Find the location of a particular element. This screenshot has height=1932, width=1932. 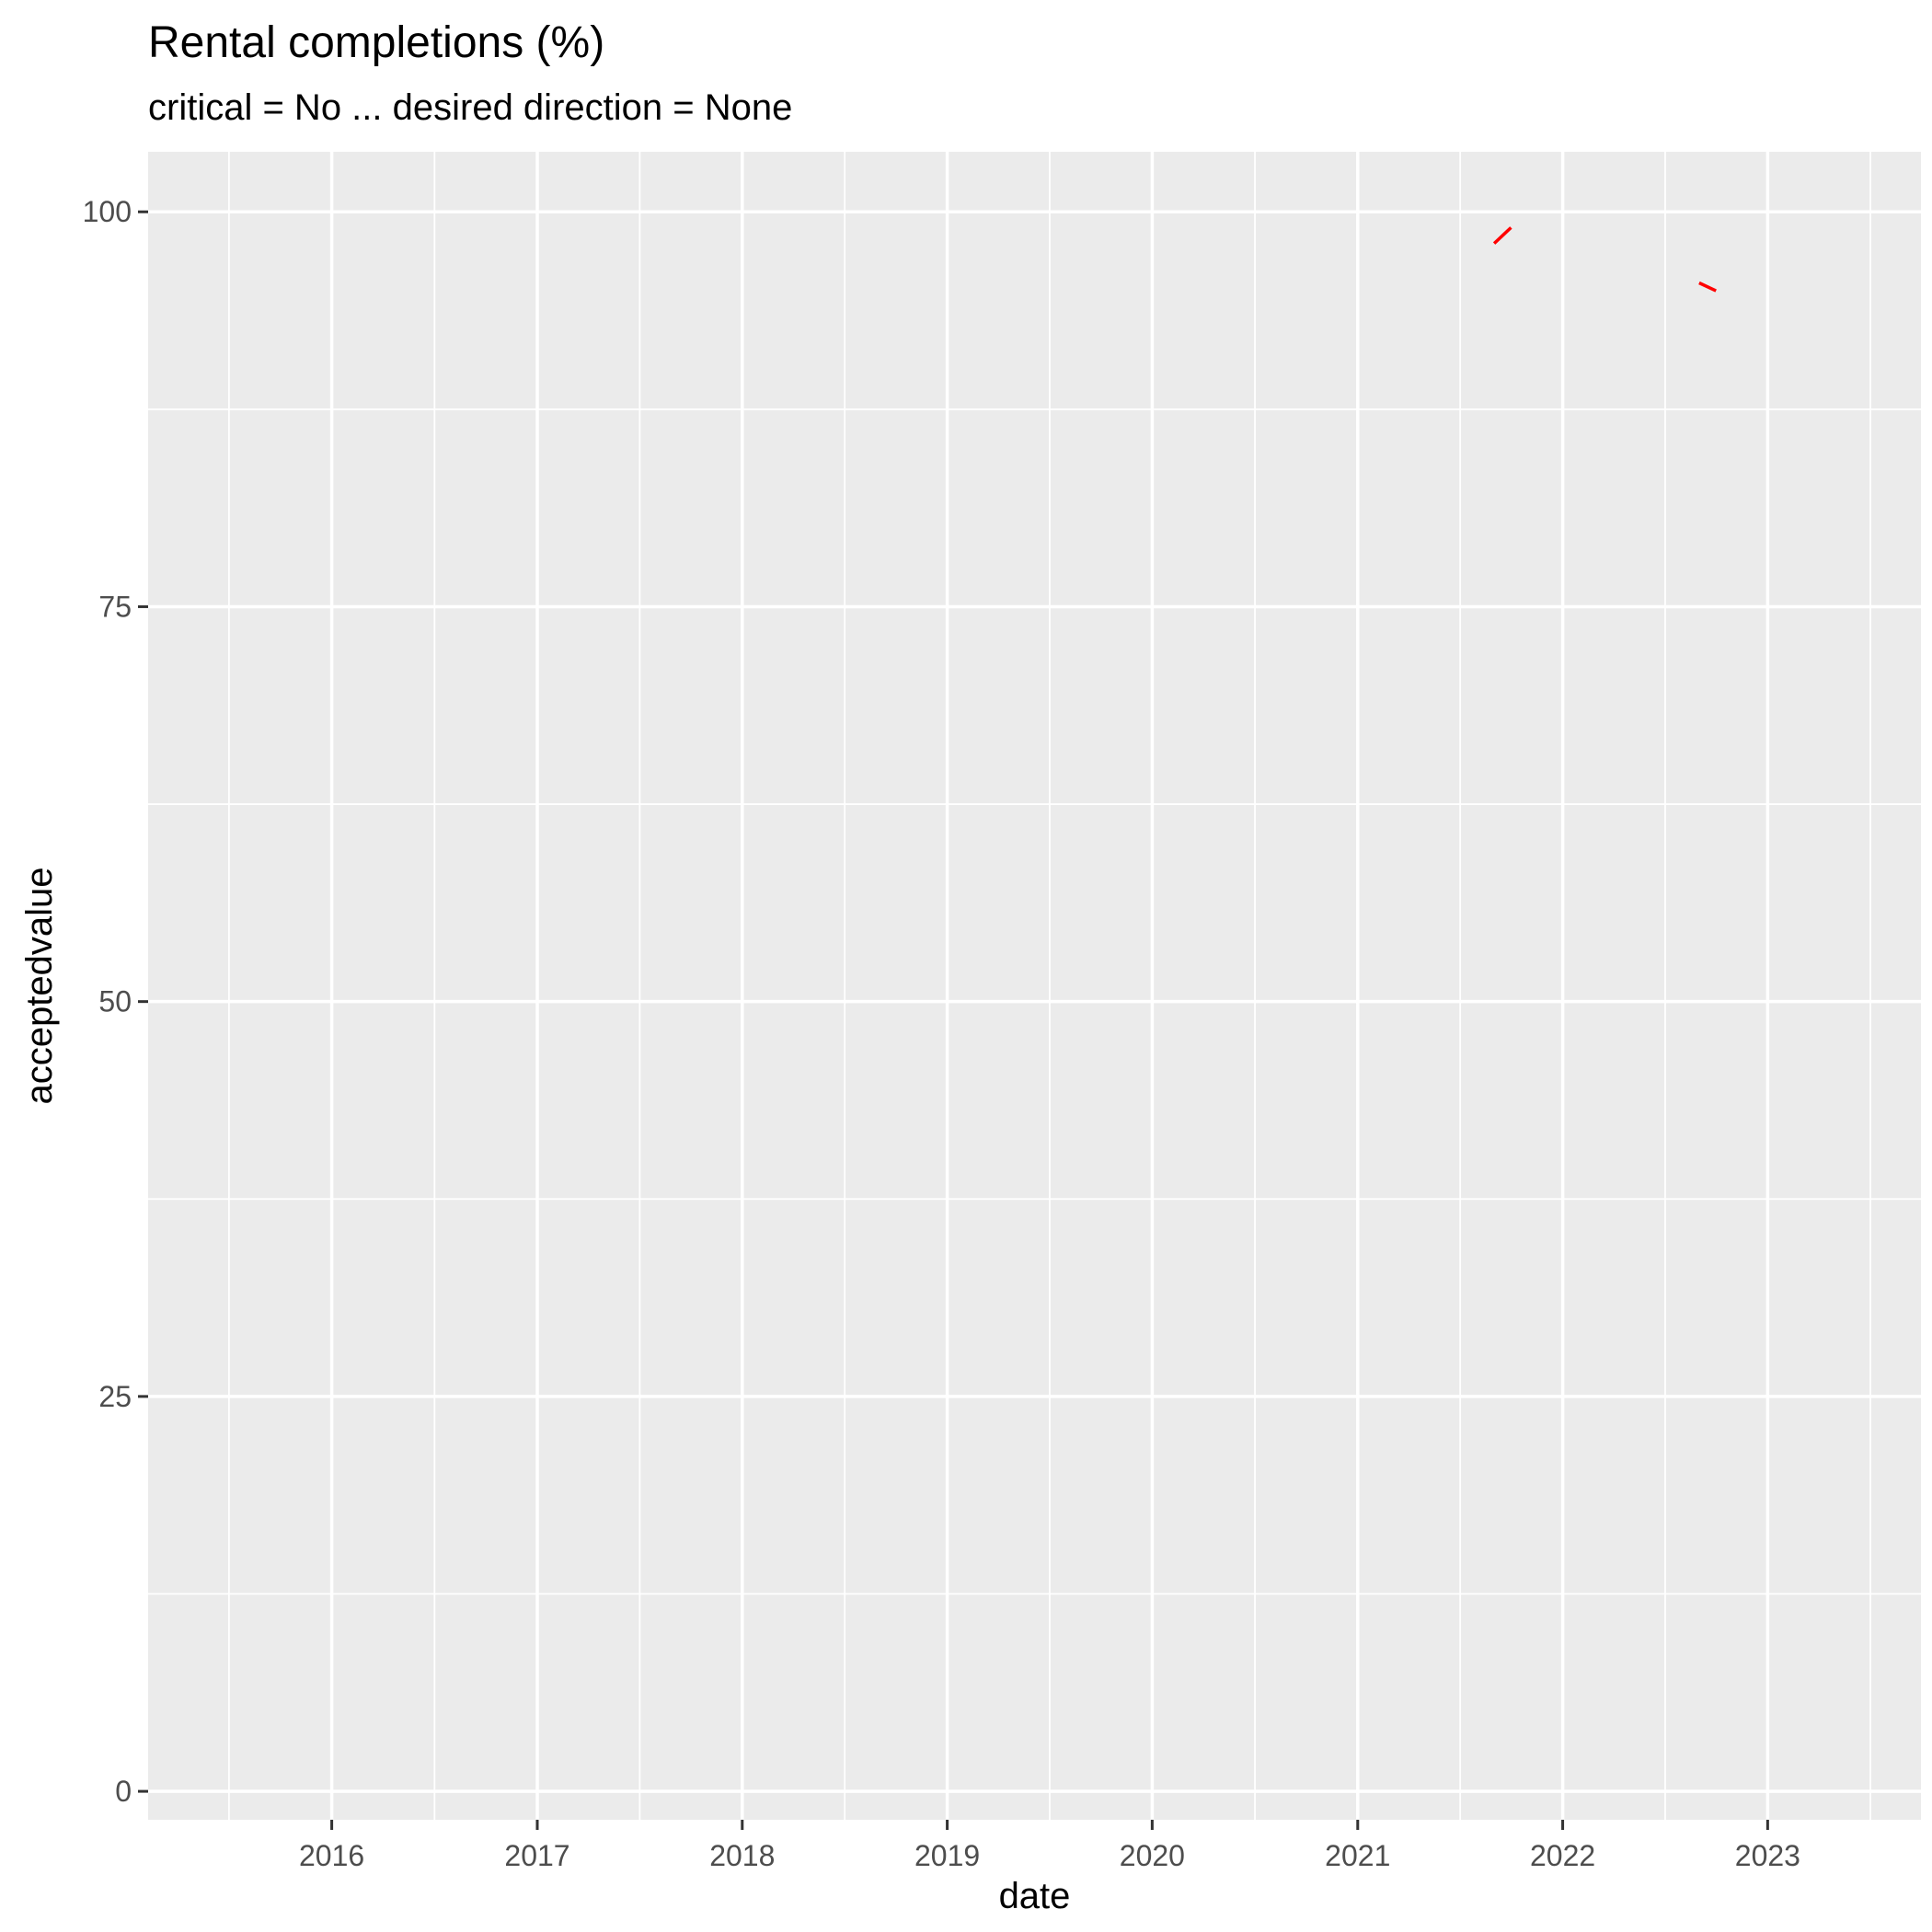

x-tick-label: 2019 is located at coordinates (947, 1855).